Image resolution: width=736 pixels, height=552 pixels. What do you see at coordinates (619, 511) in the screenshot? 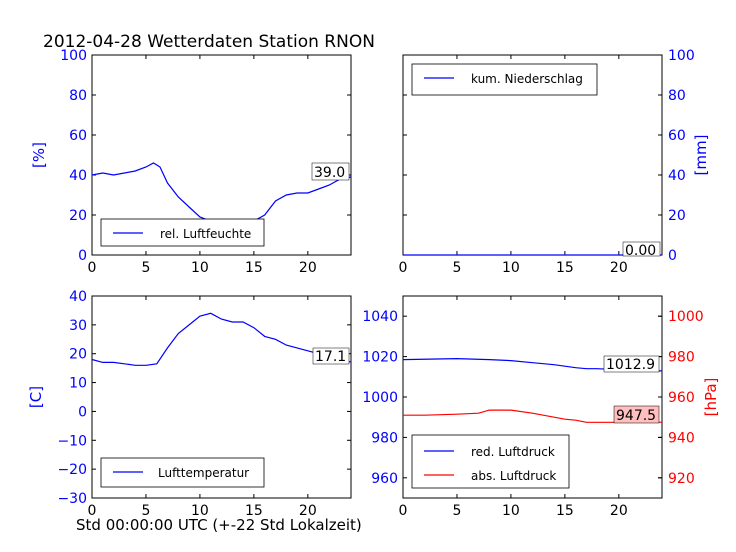
I see `pressure-x-tick-label: 20` at bounding box center [619, 511].